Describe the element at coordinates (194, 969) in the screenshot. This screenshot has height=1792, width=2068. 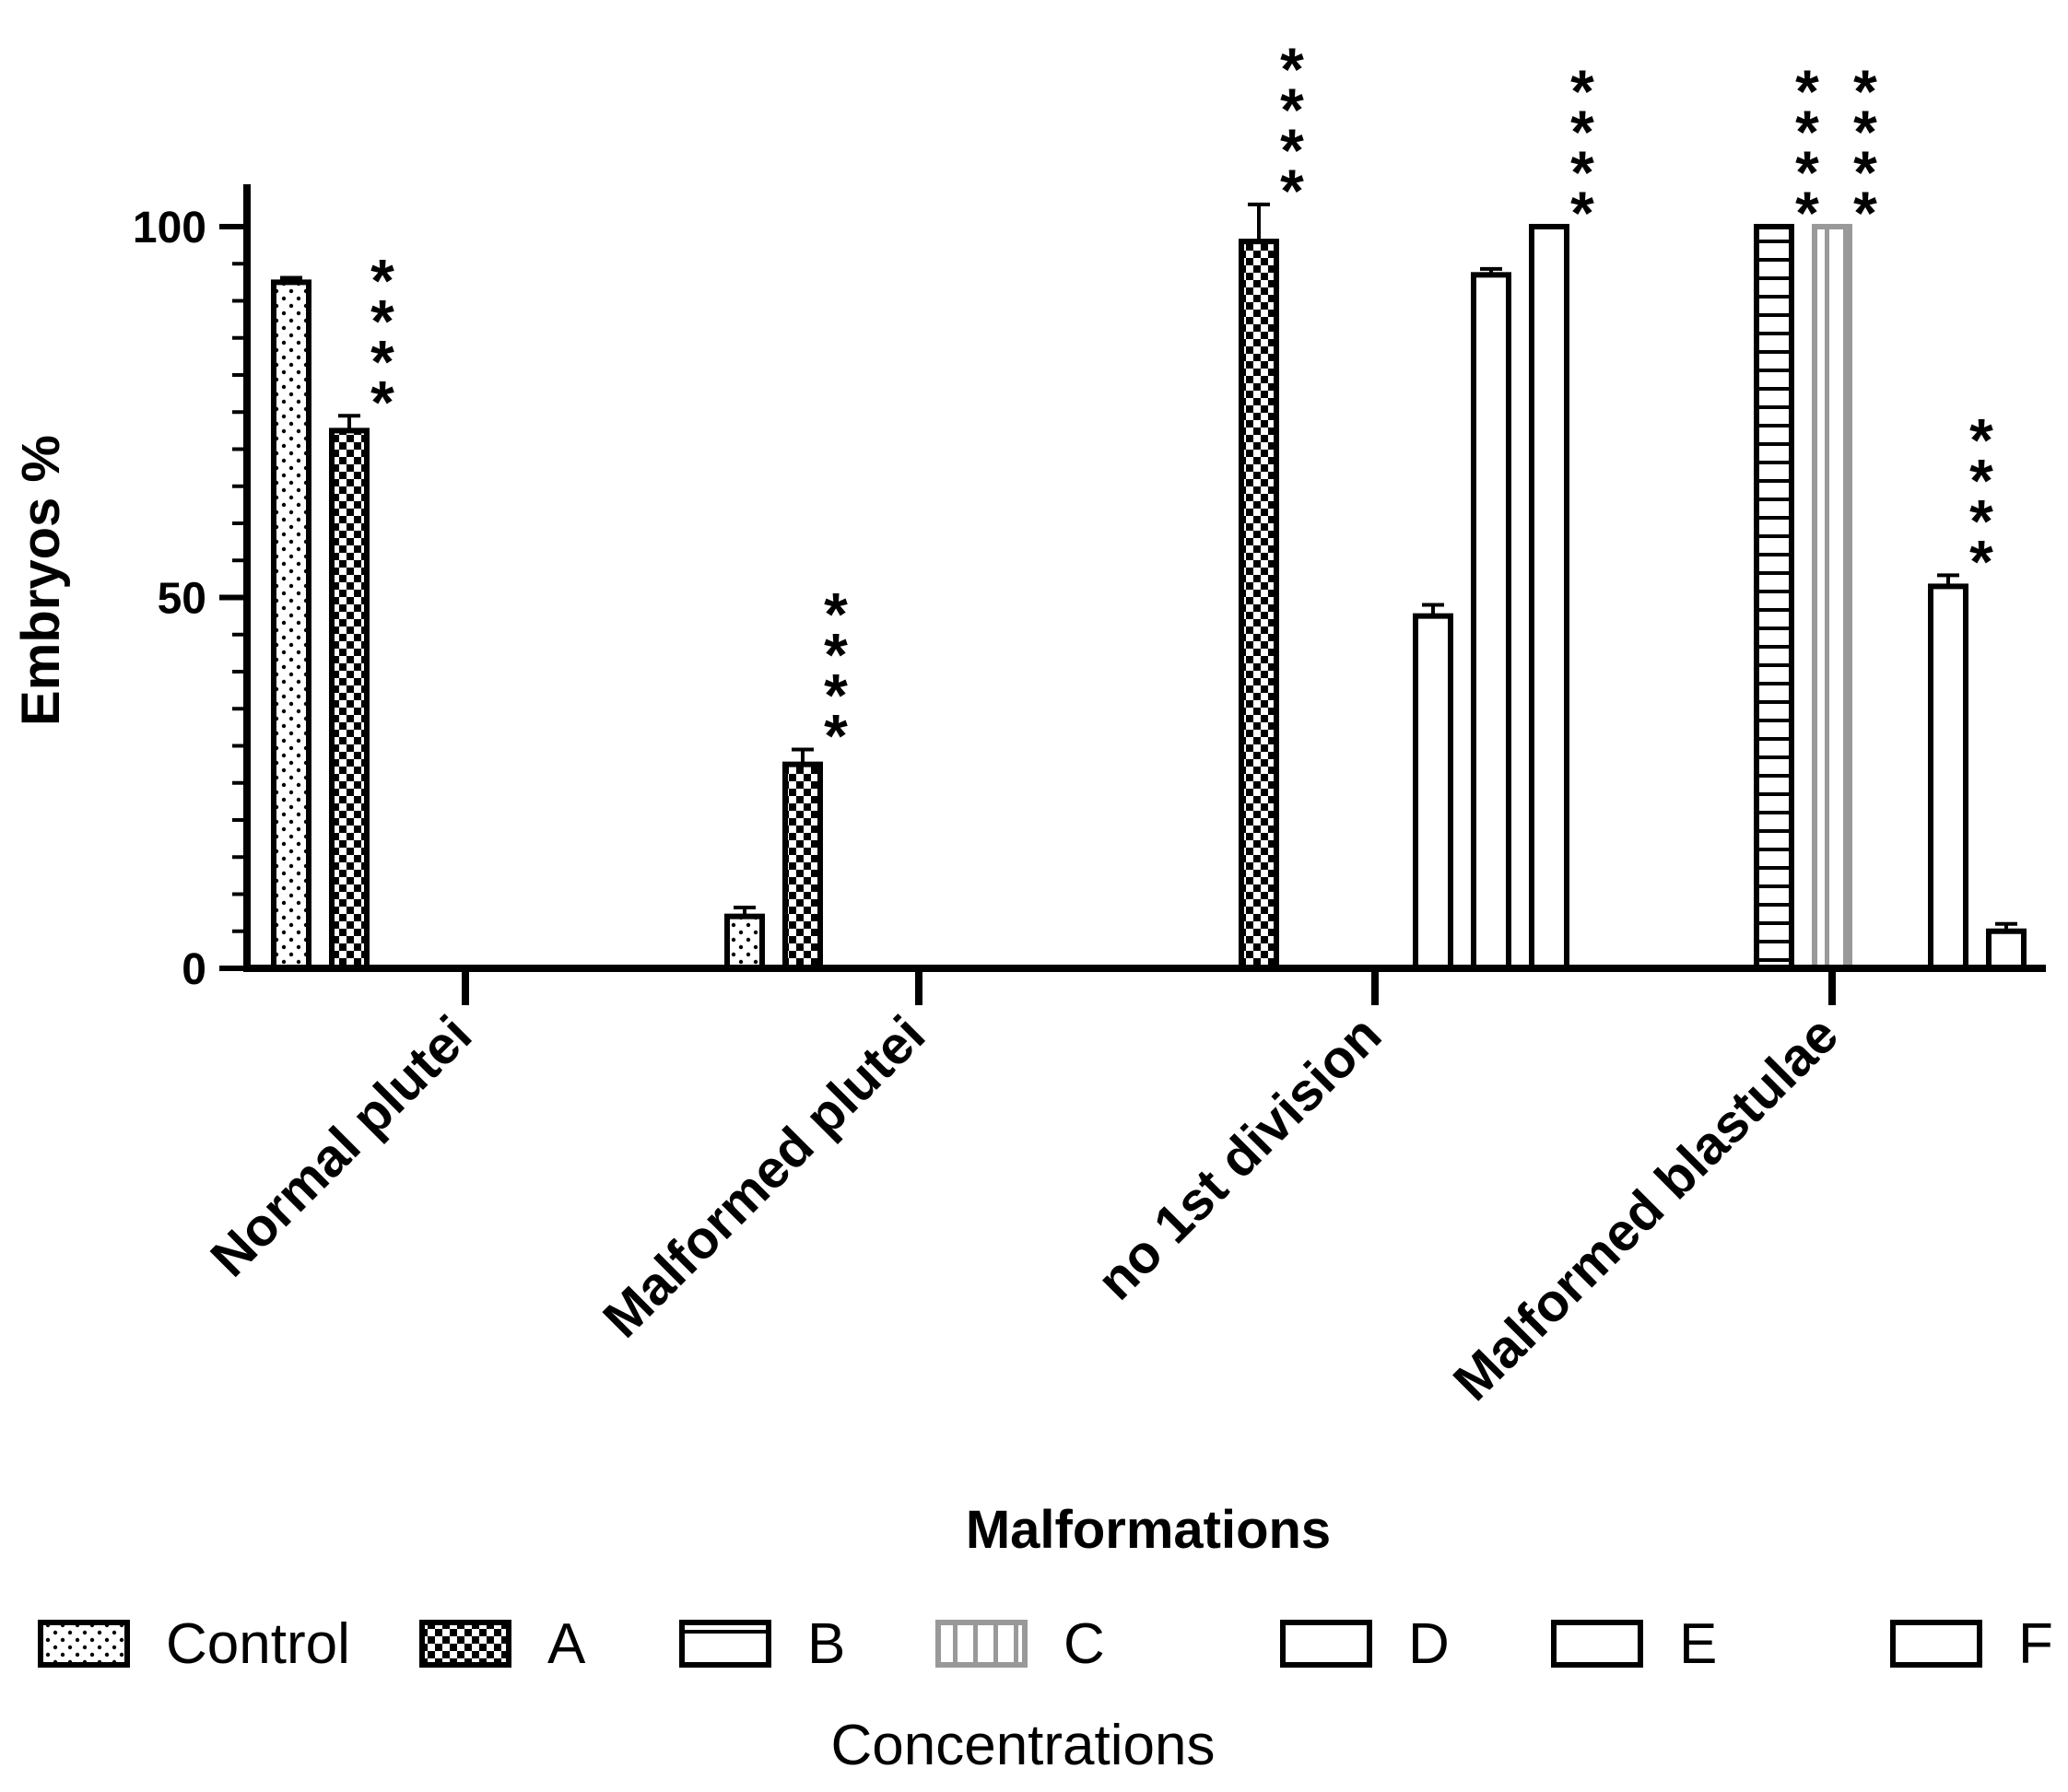
I see `y-tick-label: 0` at that location.